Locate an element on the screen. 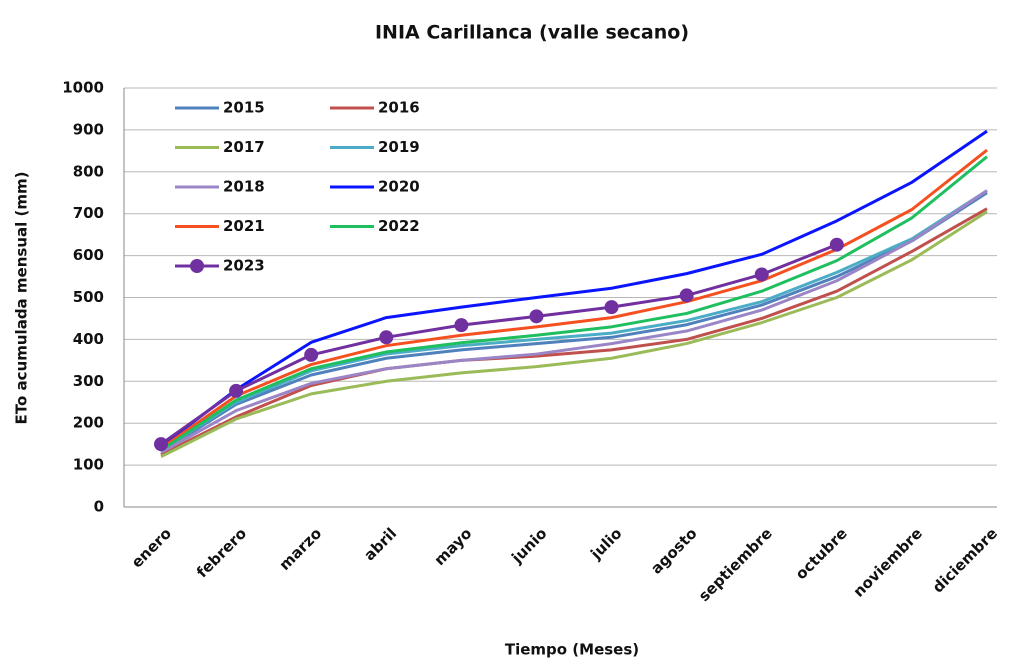 The image size is (1009, 662). x-tick-label: agosto is located at coordinates (673, 550).